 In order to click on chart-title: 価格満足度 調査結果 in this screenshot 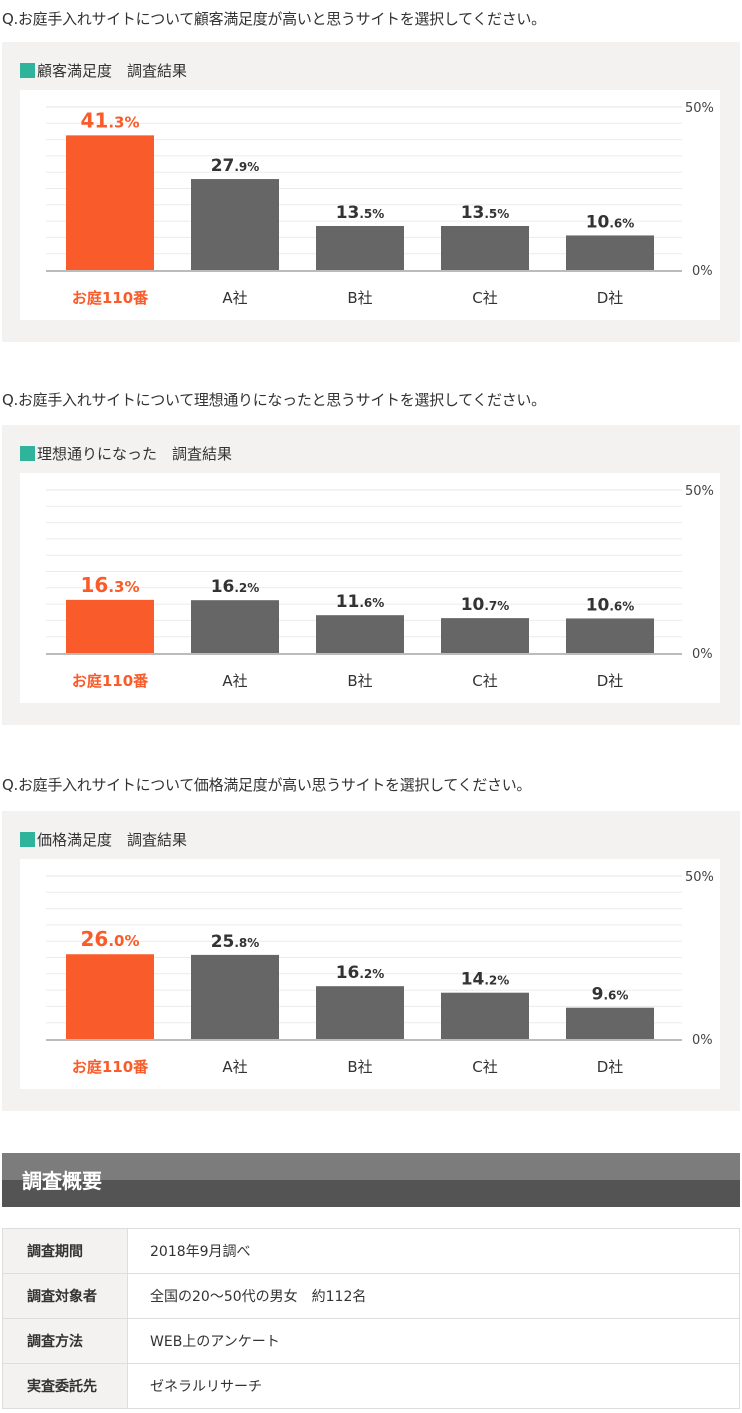, I will do `click(112, 840)`.